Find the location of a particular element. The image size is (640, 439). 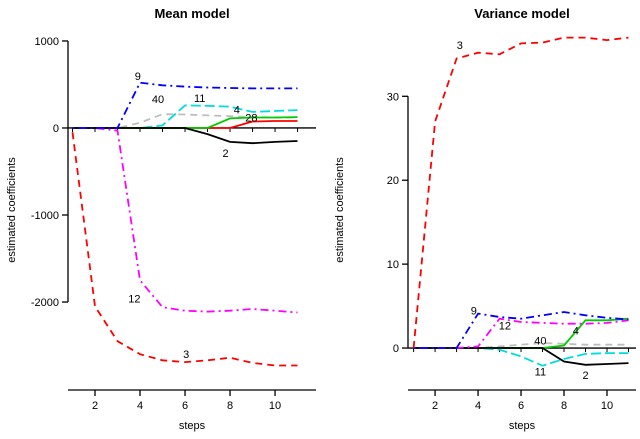

y-tick-label: 10 is located at coordinates (393, 265).